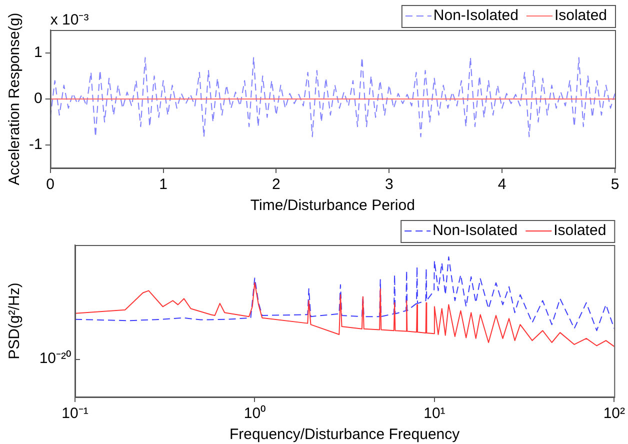 This screenshot has width=628, height=444. I want to click on y-axis-title: Acceleration Response(g), so click(15, 99).